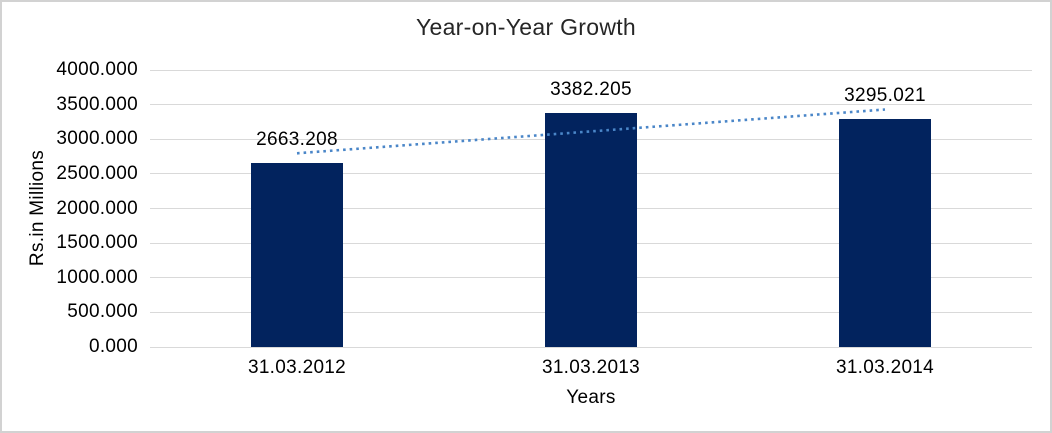 The height and width of the screenshot is (433, 1052). Describe the element at coordinates (113, 346) in the screenshot. I see `y-tick-label: 0.000` at that location.